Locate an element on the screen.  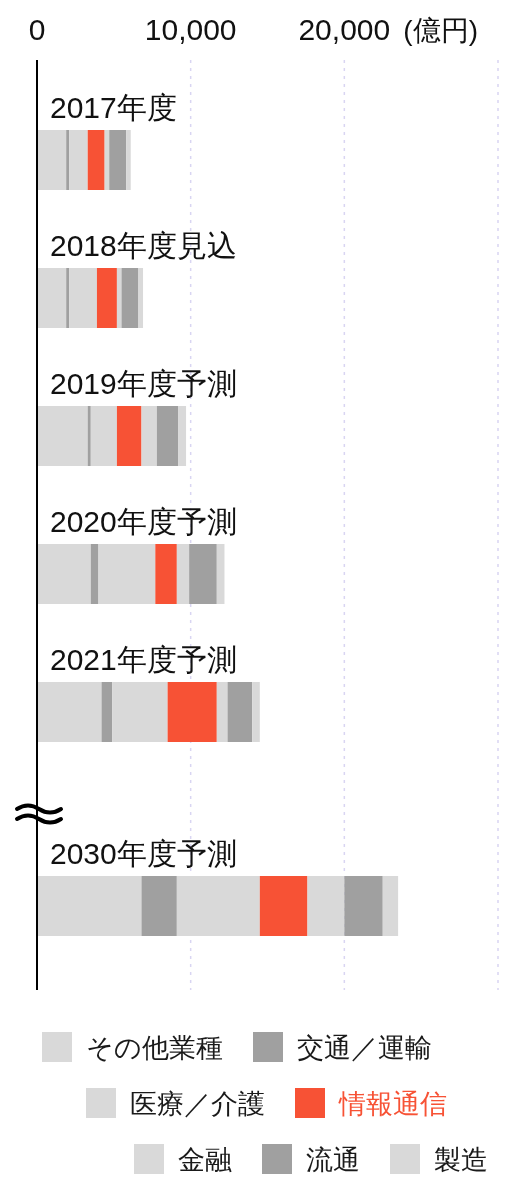
y-tick-label: 2020年度予測 is located at coordinates (143, 521).